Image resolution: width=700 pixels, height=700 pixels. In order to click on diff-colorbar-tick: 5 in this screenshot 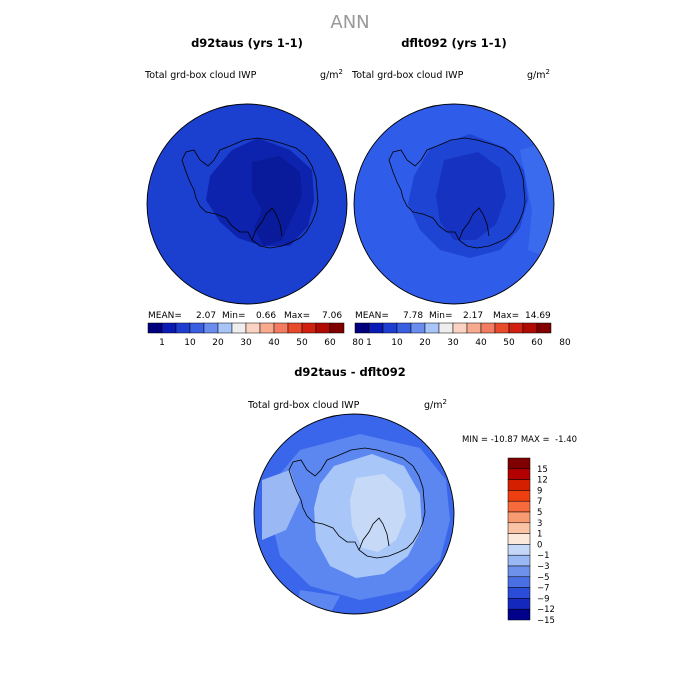, I will do `click(539, 513)`.